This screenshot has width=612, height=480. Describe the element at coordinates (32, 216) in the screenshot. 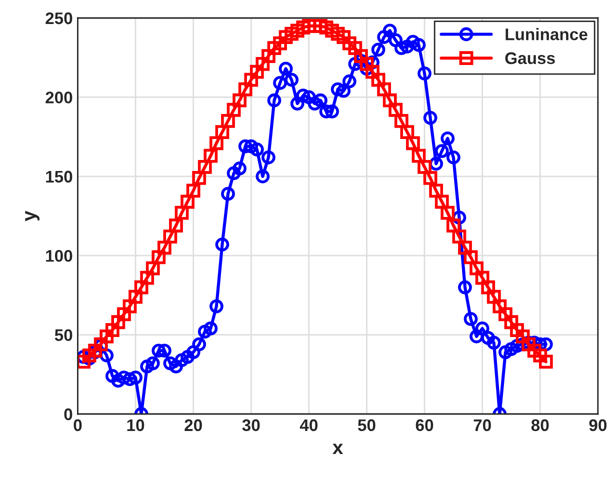

I see `y-axis-title: y` at that location.